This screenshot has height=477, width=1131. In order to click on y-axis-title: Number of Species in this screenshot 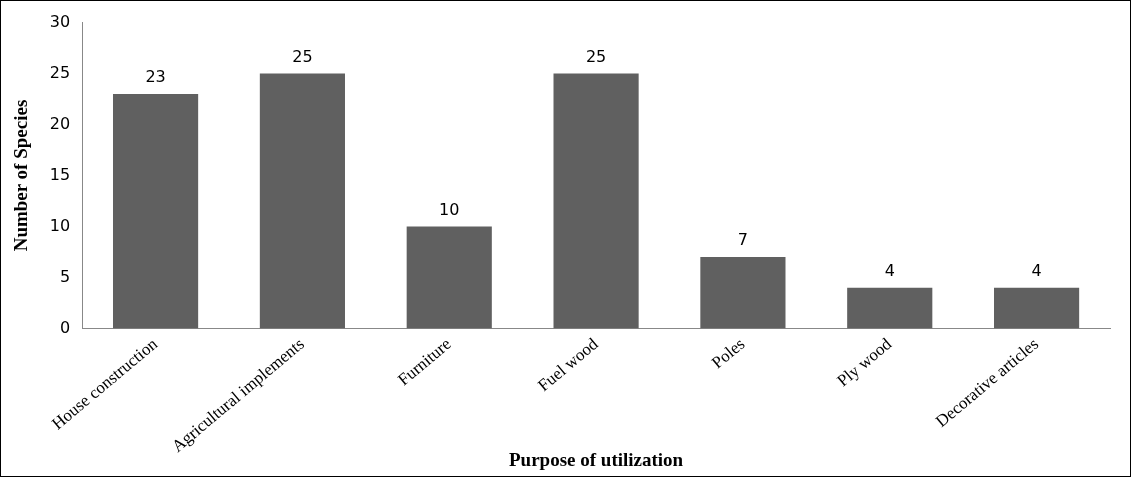, I will do `click(21, 175)`.